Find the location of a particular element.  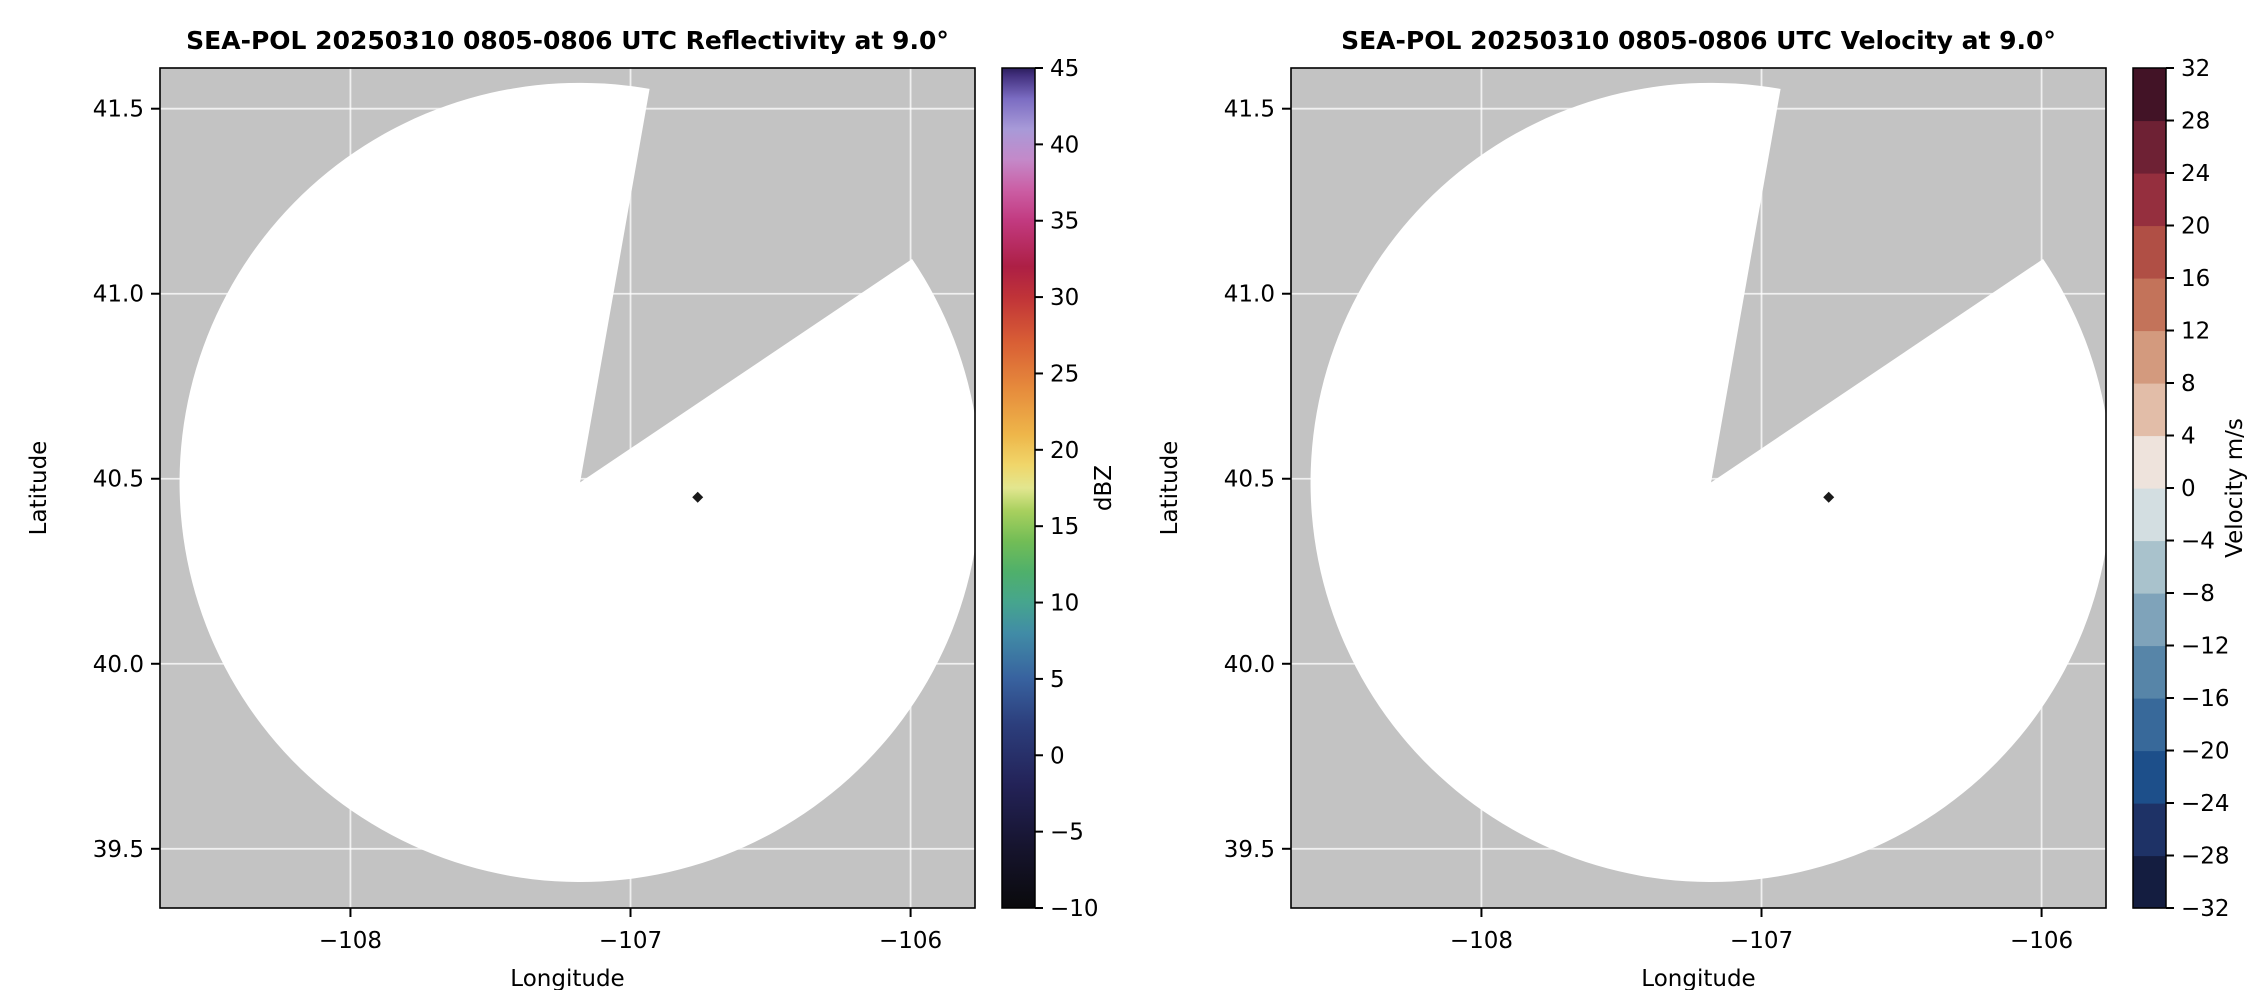

colorbar-gradient is located at coordinates (1018, 488).